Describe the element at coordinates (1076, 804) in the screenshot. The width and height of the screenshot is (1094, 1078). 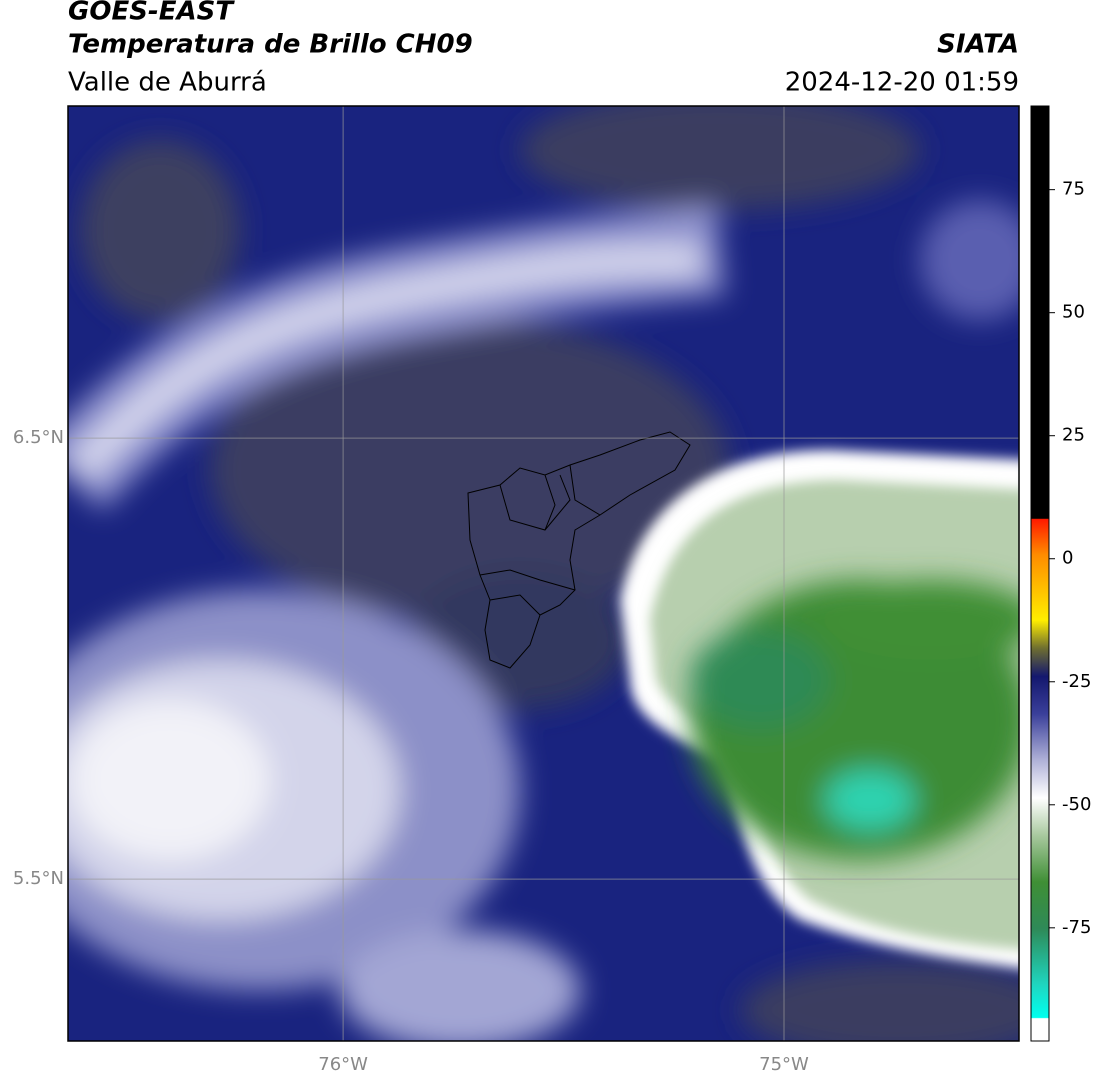
I see `colorbar-tick-label: -50` at that location.